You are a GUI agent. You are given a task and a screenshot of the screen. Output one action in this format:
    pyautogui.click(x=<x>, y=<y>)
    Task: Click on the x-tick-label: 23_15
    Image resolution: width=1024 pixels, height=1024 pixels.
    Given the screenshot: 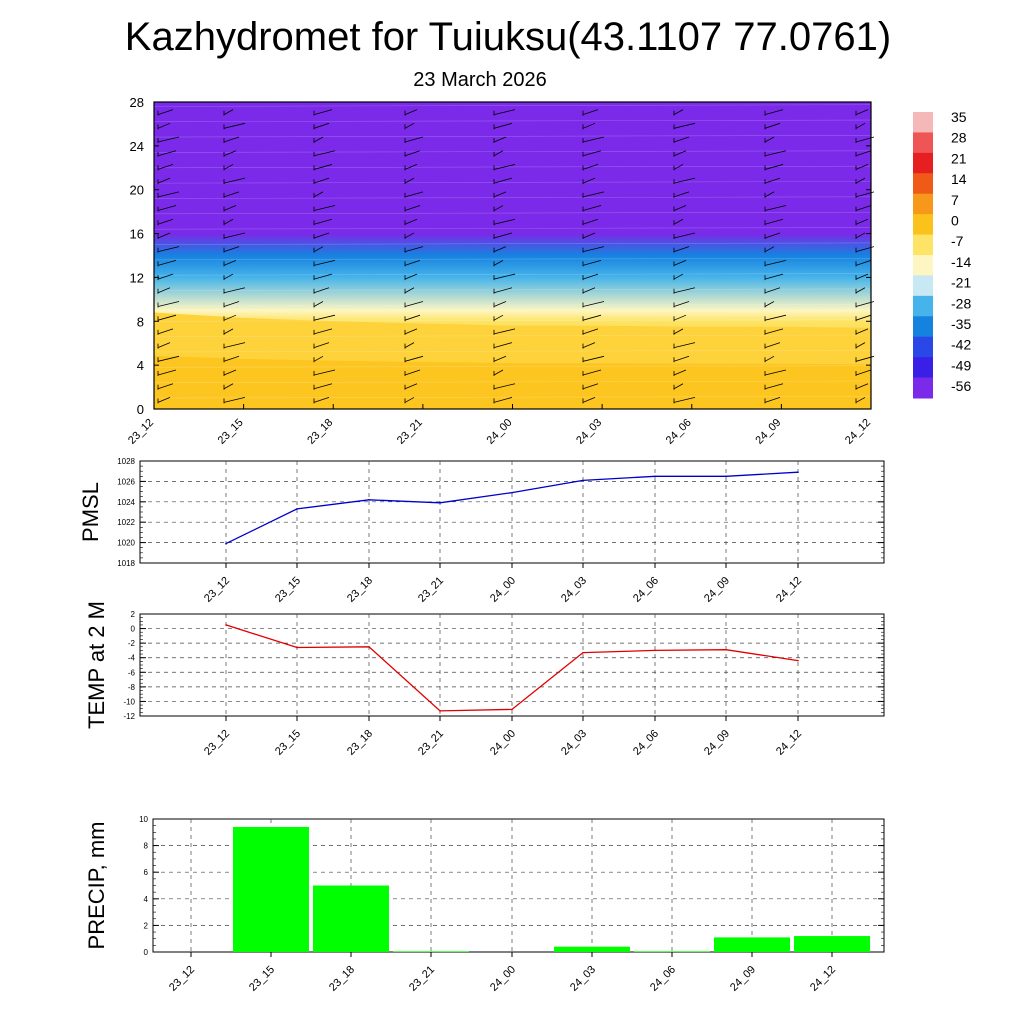 What is the action you would take?
    pyautogui.click(x=262, y=979)
    